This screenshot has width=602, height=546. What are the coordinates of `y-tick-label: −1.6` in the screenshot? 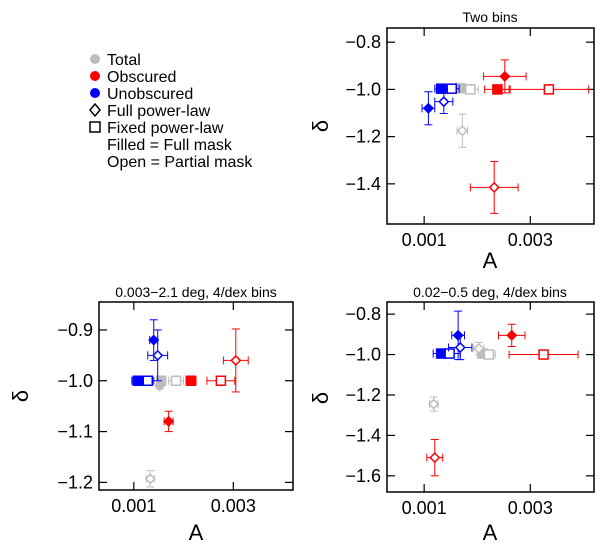 It's located at (363, 476).